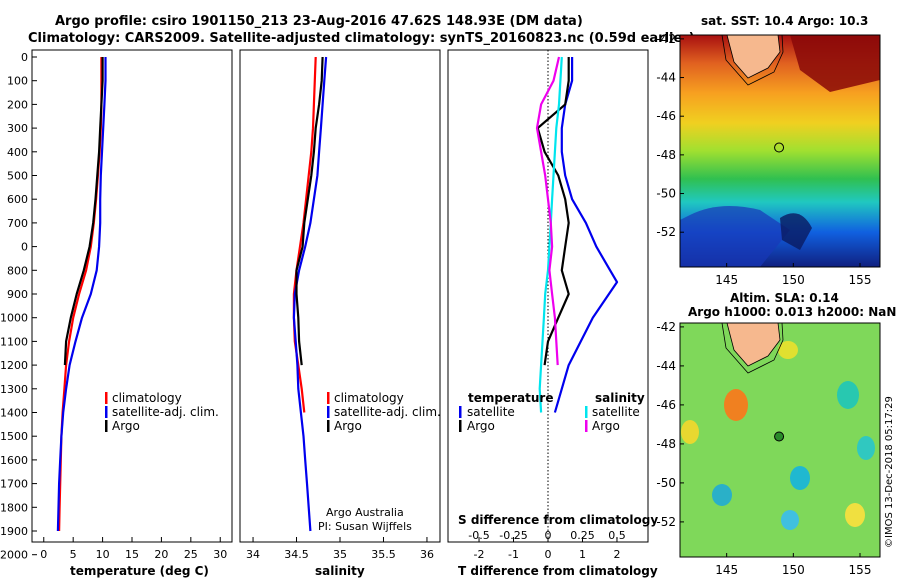 The image size is (900, 580). Describe the element at coordinates (793, 570) in the screenshot. I see `map-x-tick-label: 150` at that location.